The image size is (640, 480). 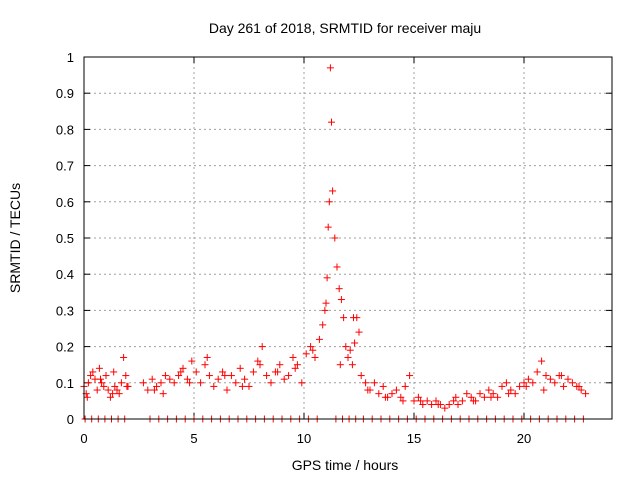 What do you see at coordinates (70, 419) in the screenshot?
I see `y-tick-label: 0` at bounding box center [70, 419].